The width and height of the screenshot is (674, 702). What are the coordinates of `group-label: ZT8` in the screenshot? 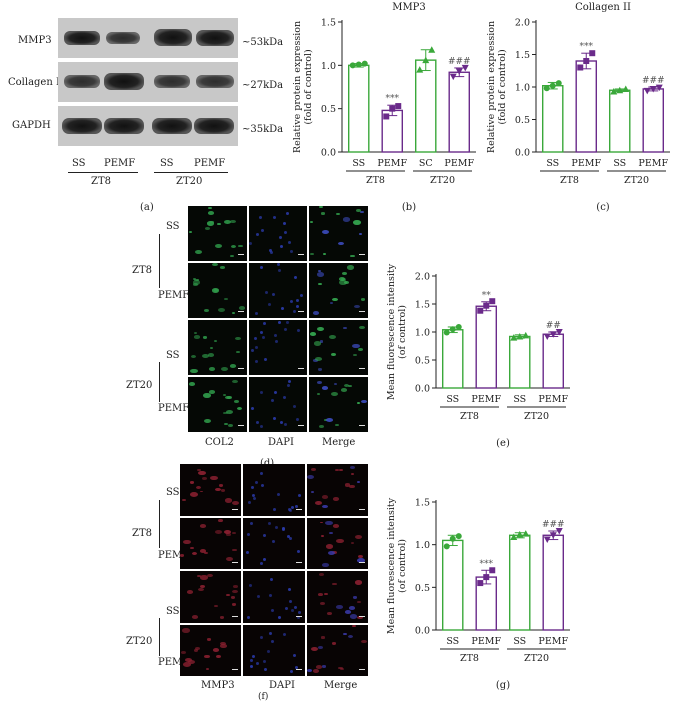 It's located at (469, 658).